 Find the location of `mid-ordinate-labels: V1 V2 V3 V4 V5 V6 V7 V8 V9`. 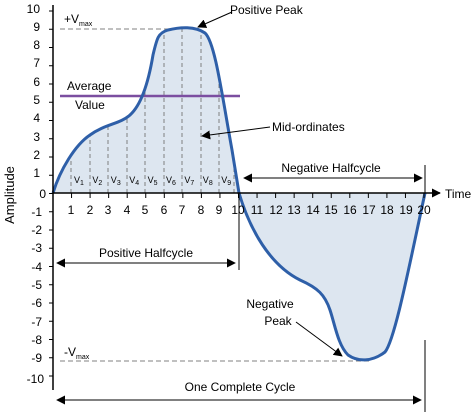

mid-ordinate-labels: V1 V2 V3 V4 V5 V6 V7 V8 V9 is located at coordinates (152, 181).